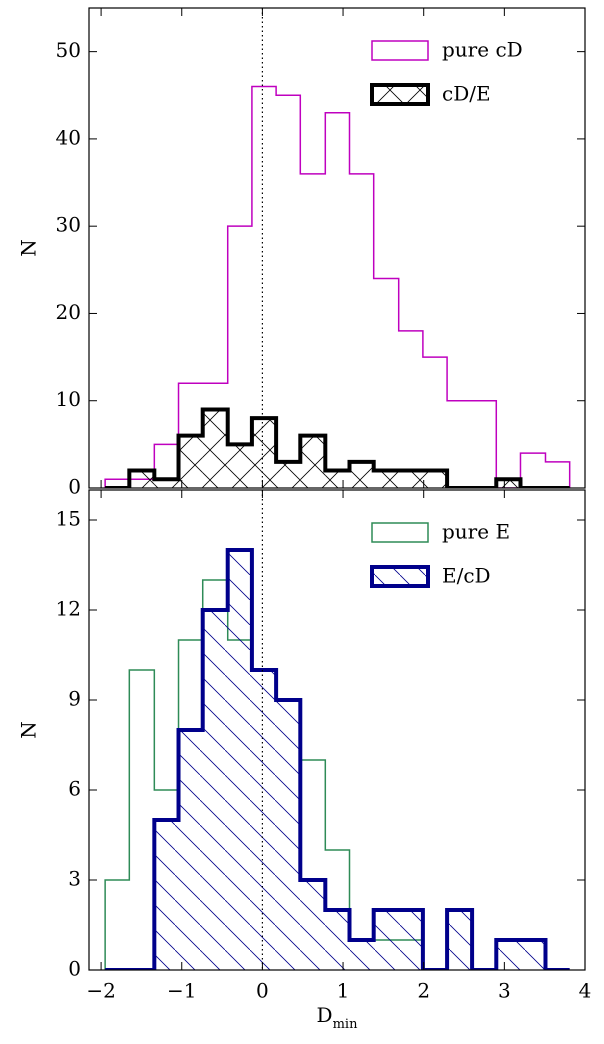 The width and height of the screenshot is (604, 1044). I want to click on x-axis-label-sub: min, so click(345, 1024).